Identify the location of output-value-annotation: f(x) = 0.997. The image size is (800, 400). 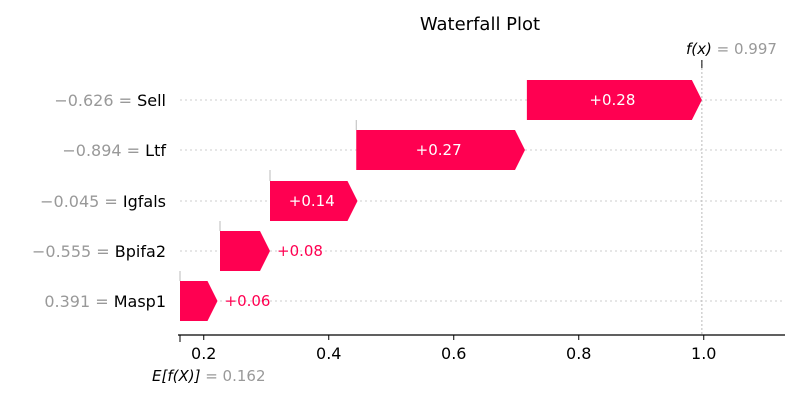
(731, 49).